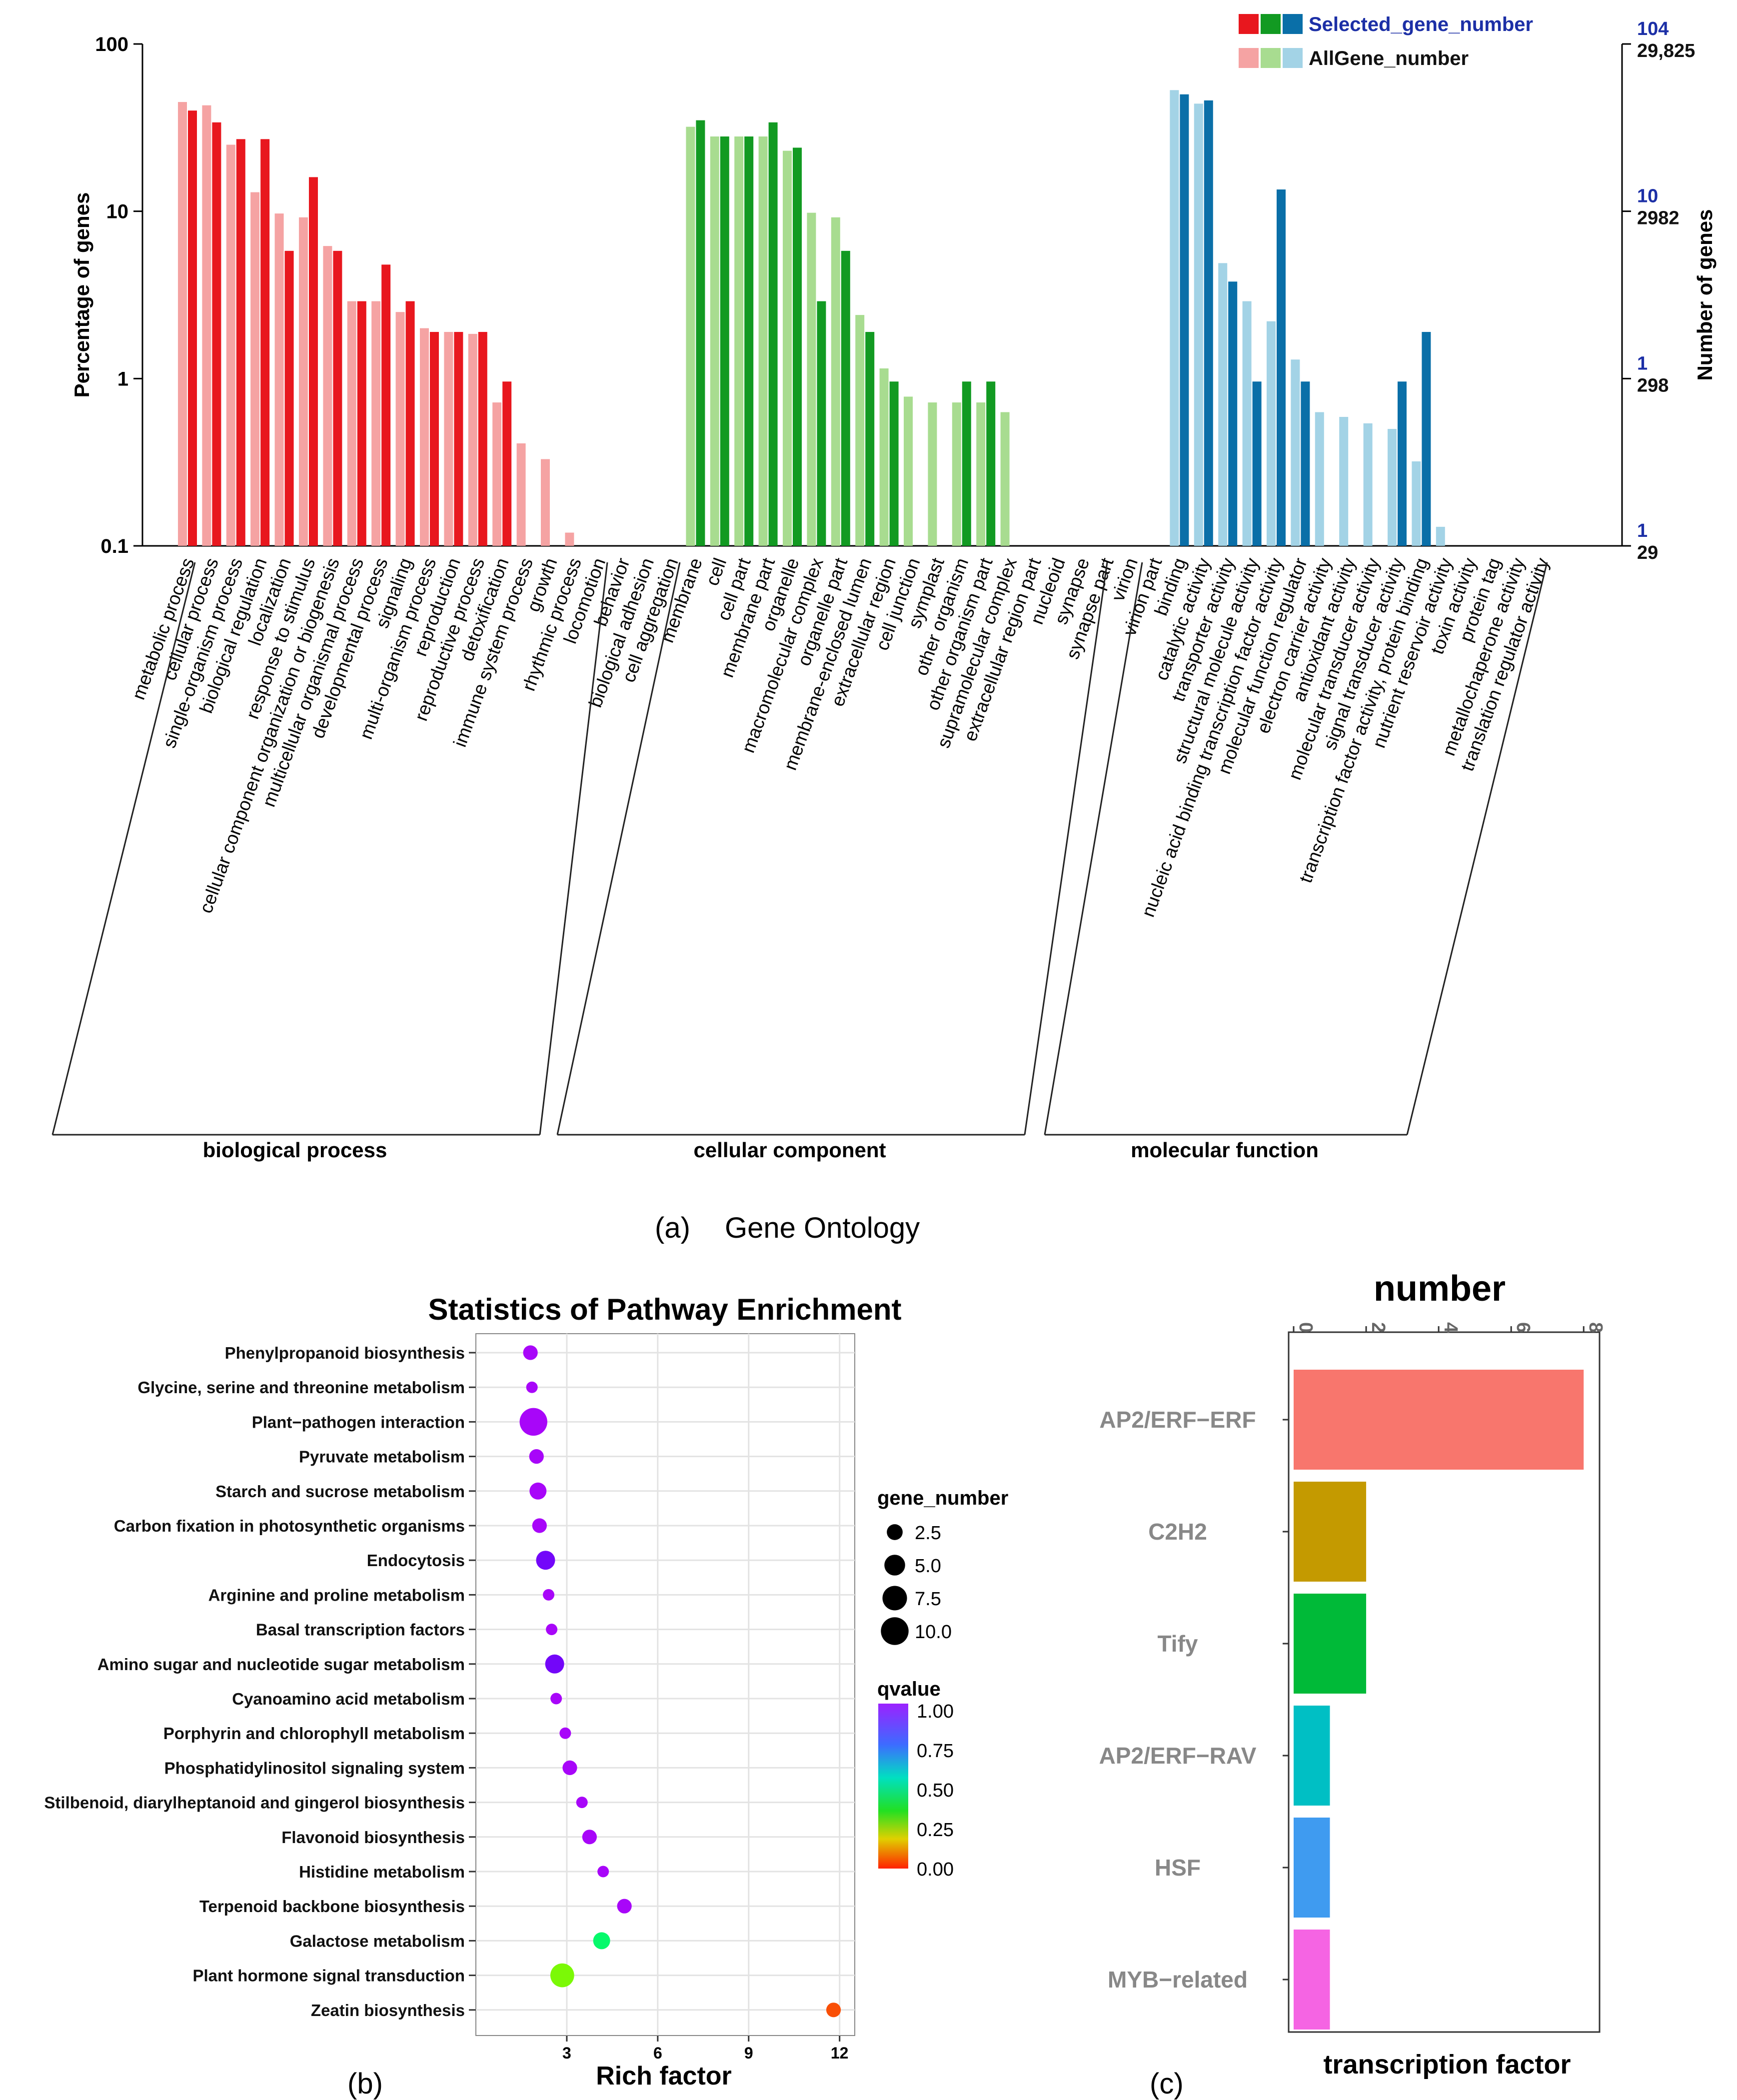  Describe the element at coordinates (1595, 1327) in the screenshot. I see `x-tick-label: 8` at that location.